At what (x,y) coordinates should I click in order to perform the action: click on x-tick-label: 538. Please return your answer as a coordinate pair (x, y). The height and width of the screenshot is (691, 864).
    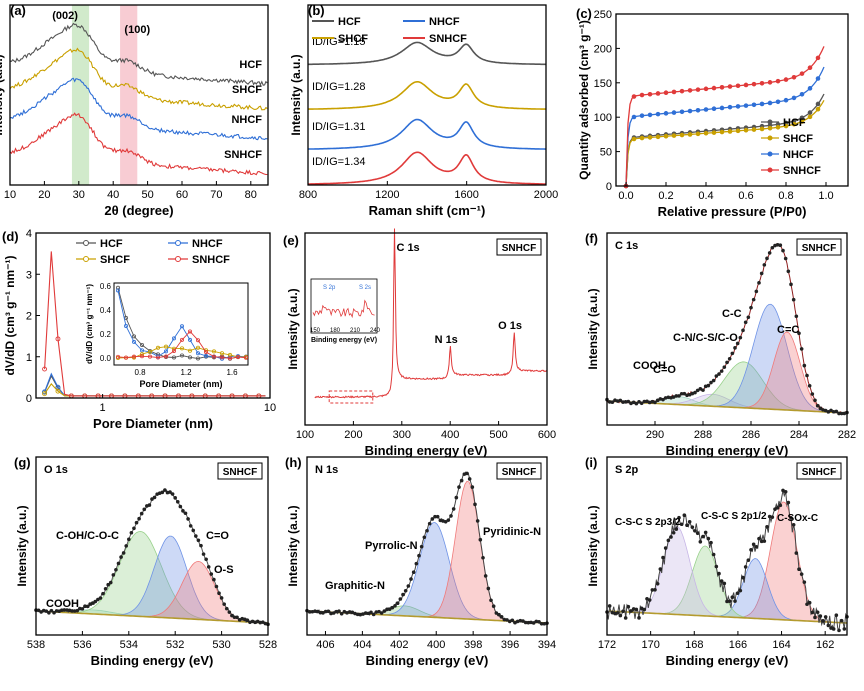
    Looking at the image, I should click on (36, 645).